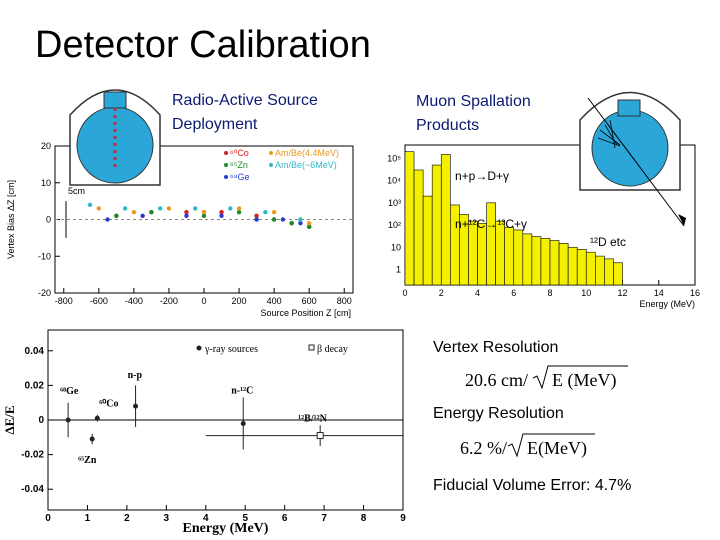 This screenshot has width=720, height=540. What do you see at coordinates (88, 518) in the screenshot?
I see `x-tick-label: 1` at bounding box center [88, 518].